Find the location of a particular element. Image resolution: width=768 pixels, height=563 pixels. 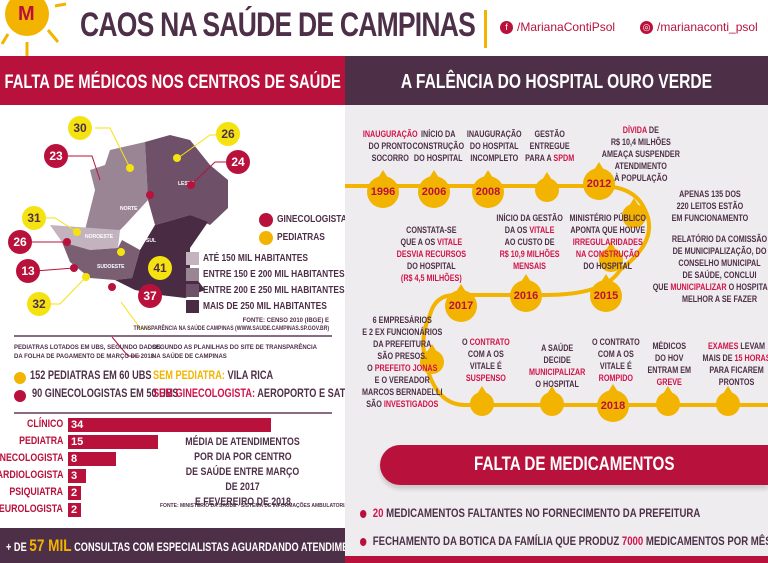

region-sul: SUL is located at coordinates (151, 241).